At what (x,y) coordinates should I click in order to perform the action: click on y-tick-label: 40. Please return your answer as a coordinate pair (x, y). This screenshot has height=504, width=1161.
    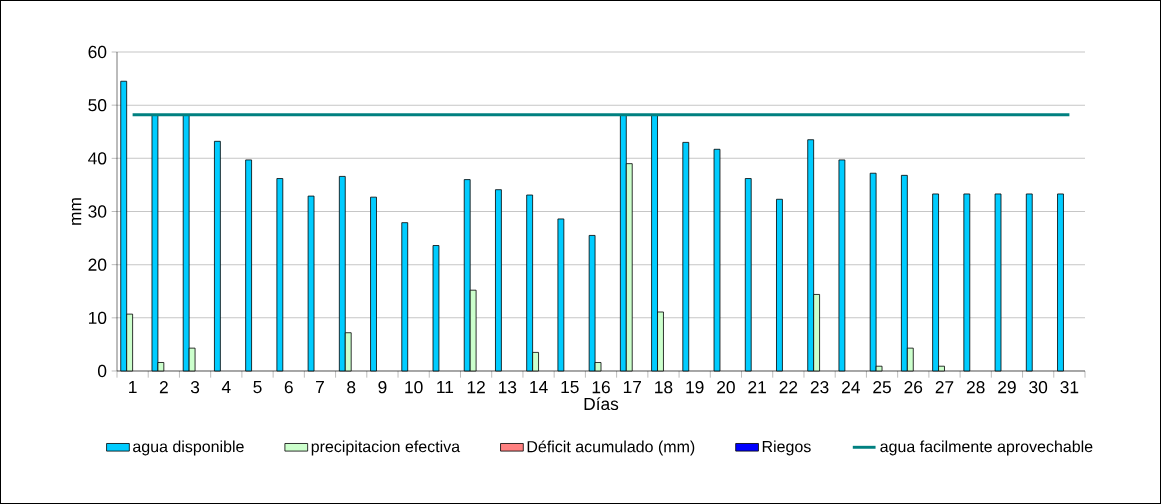
    Looking at the image, I should click on (97, 158).